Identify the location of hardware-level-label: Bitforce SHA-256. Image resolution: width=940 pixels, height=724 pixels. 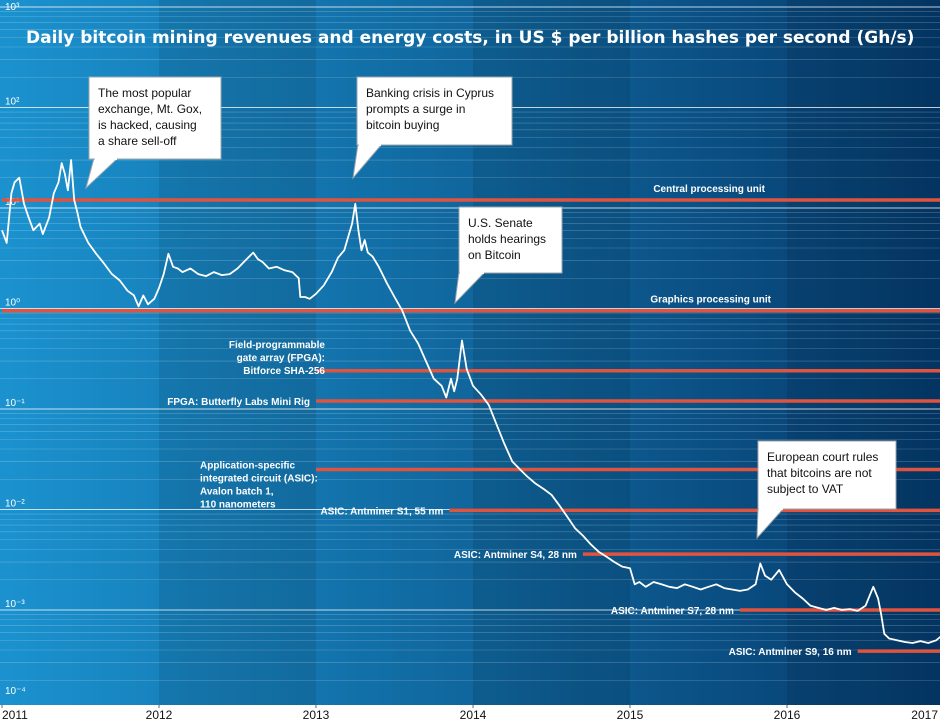
(284, 371).